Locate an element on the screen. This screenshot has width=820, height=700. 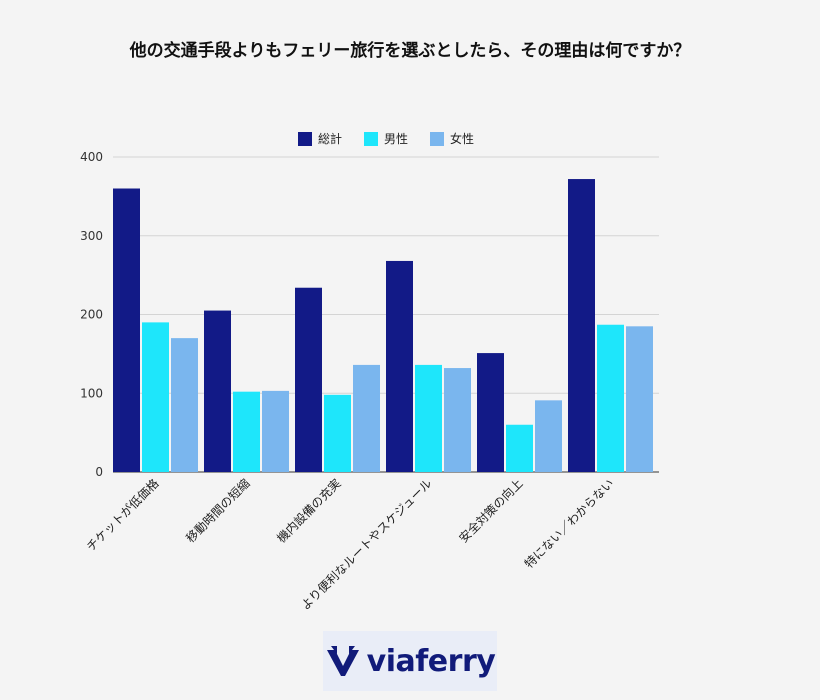
y-axis: 0 100 200 300 400 is located at coordinates (91, 314).